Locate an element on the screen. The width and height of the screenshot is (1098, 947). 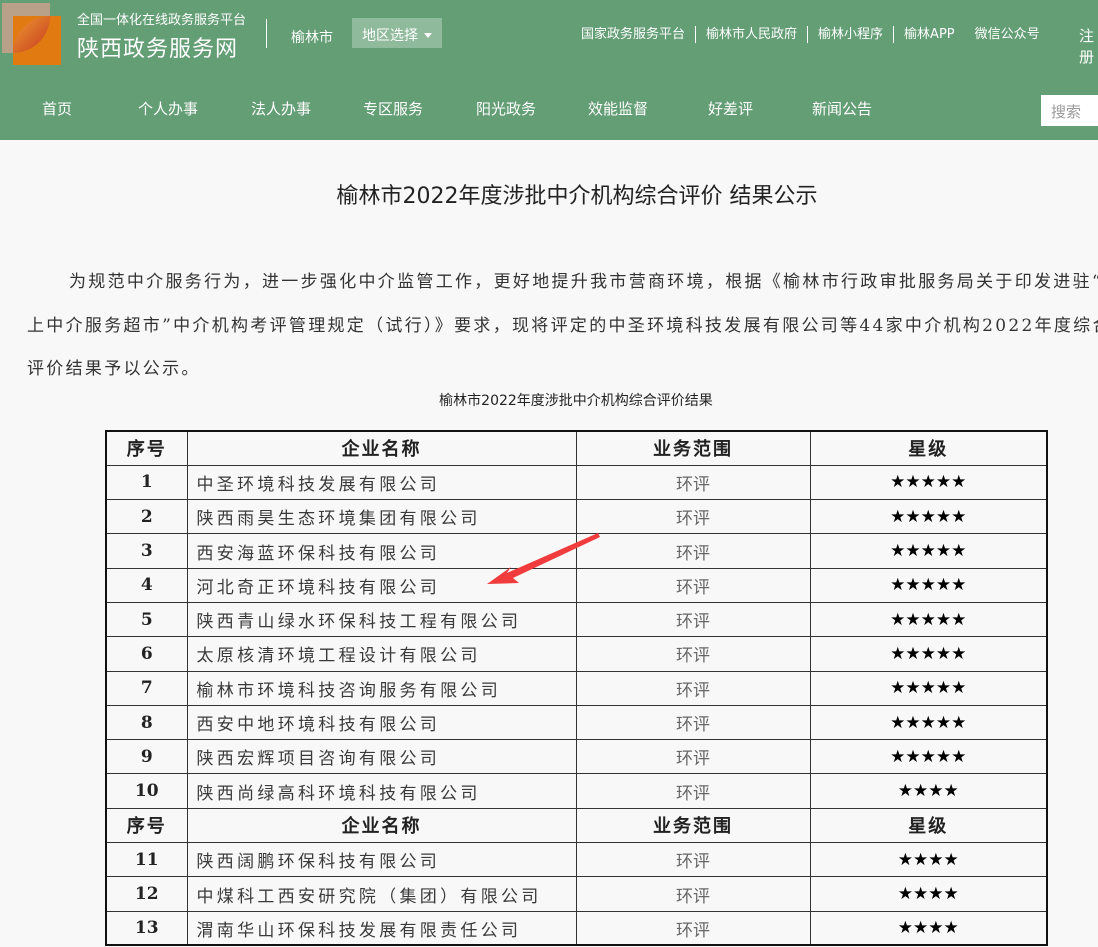
nav-item-legal: 法人办事 is located at coordinates (281, 109).